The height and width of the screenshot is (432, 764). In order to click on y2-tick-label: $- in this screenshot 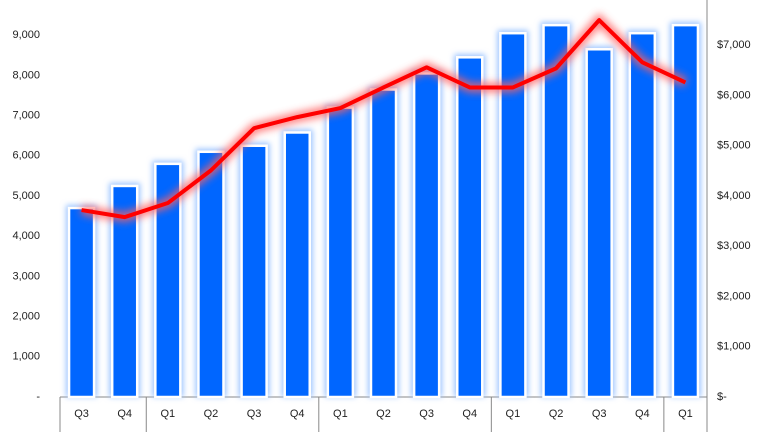, I will do `click(722, 397)`.